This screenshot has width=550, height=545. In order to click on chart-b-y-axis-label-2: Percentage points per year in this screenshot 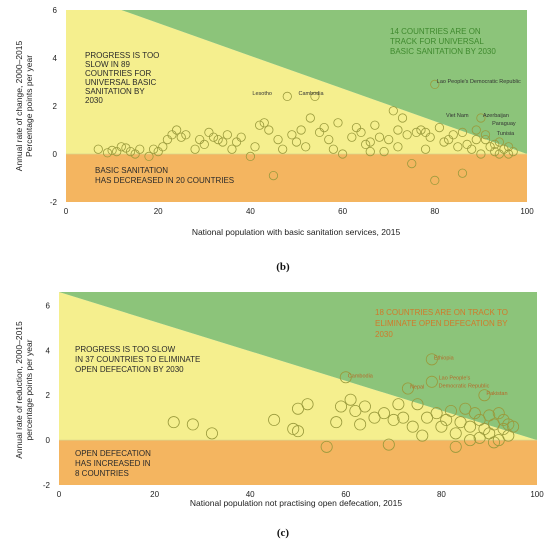, I will do `click(29, 106)`.